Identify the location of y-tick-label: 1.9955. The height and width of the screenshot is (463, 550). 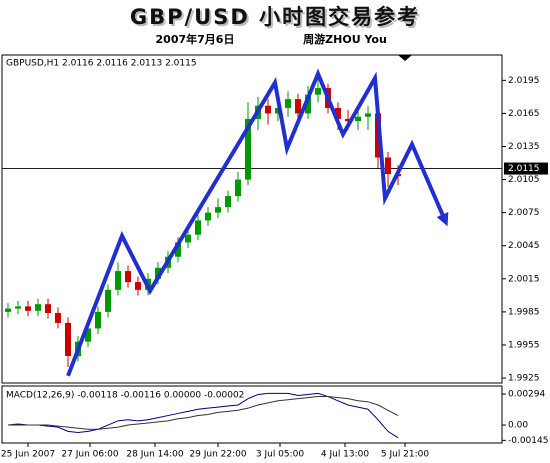
(524, 345).